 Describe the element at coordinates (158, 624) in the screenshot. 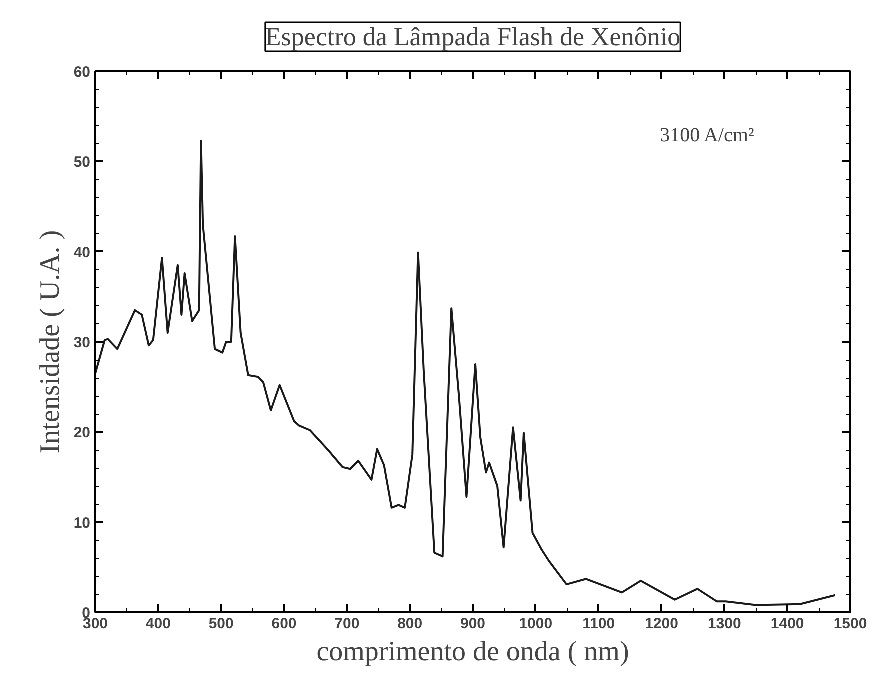

I see `x-tick-label: 400` at that location.